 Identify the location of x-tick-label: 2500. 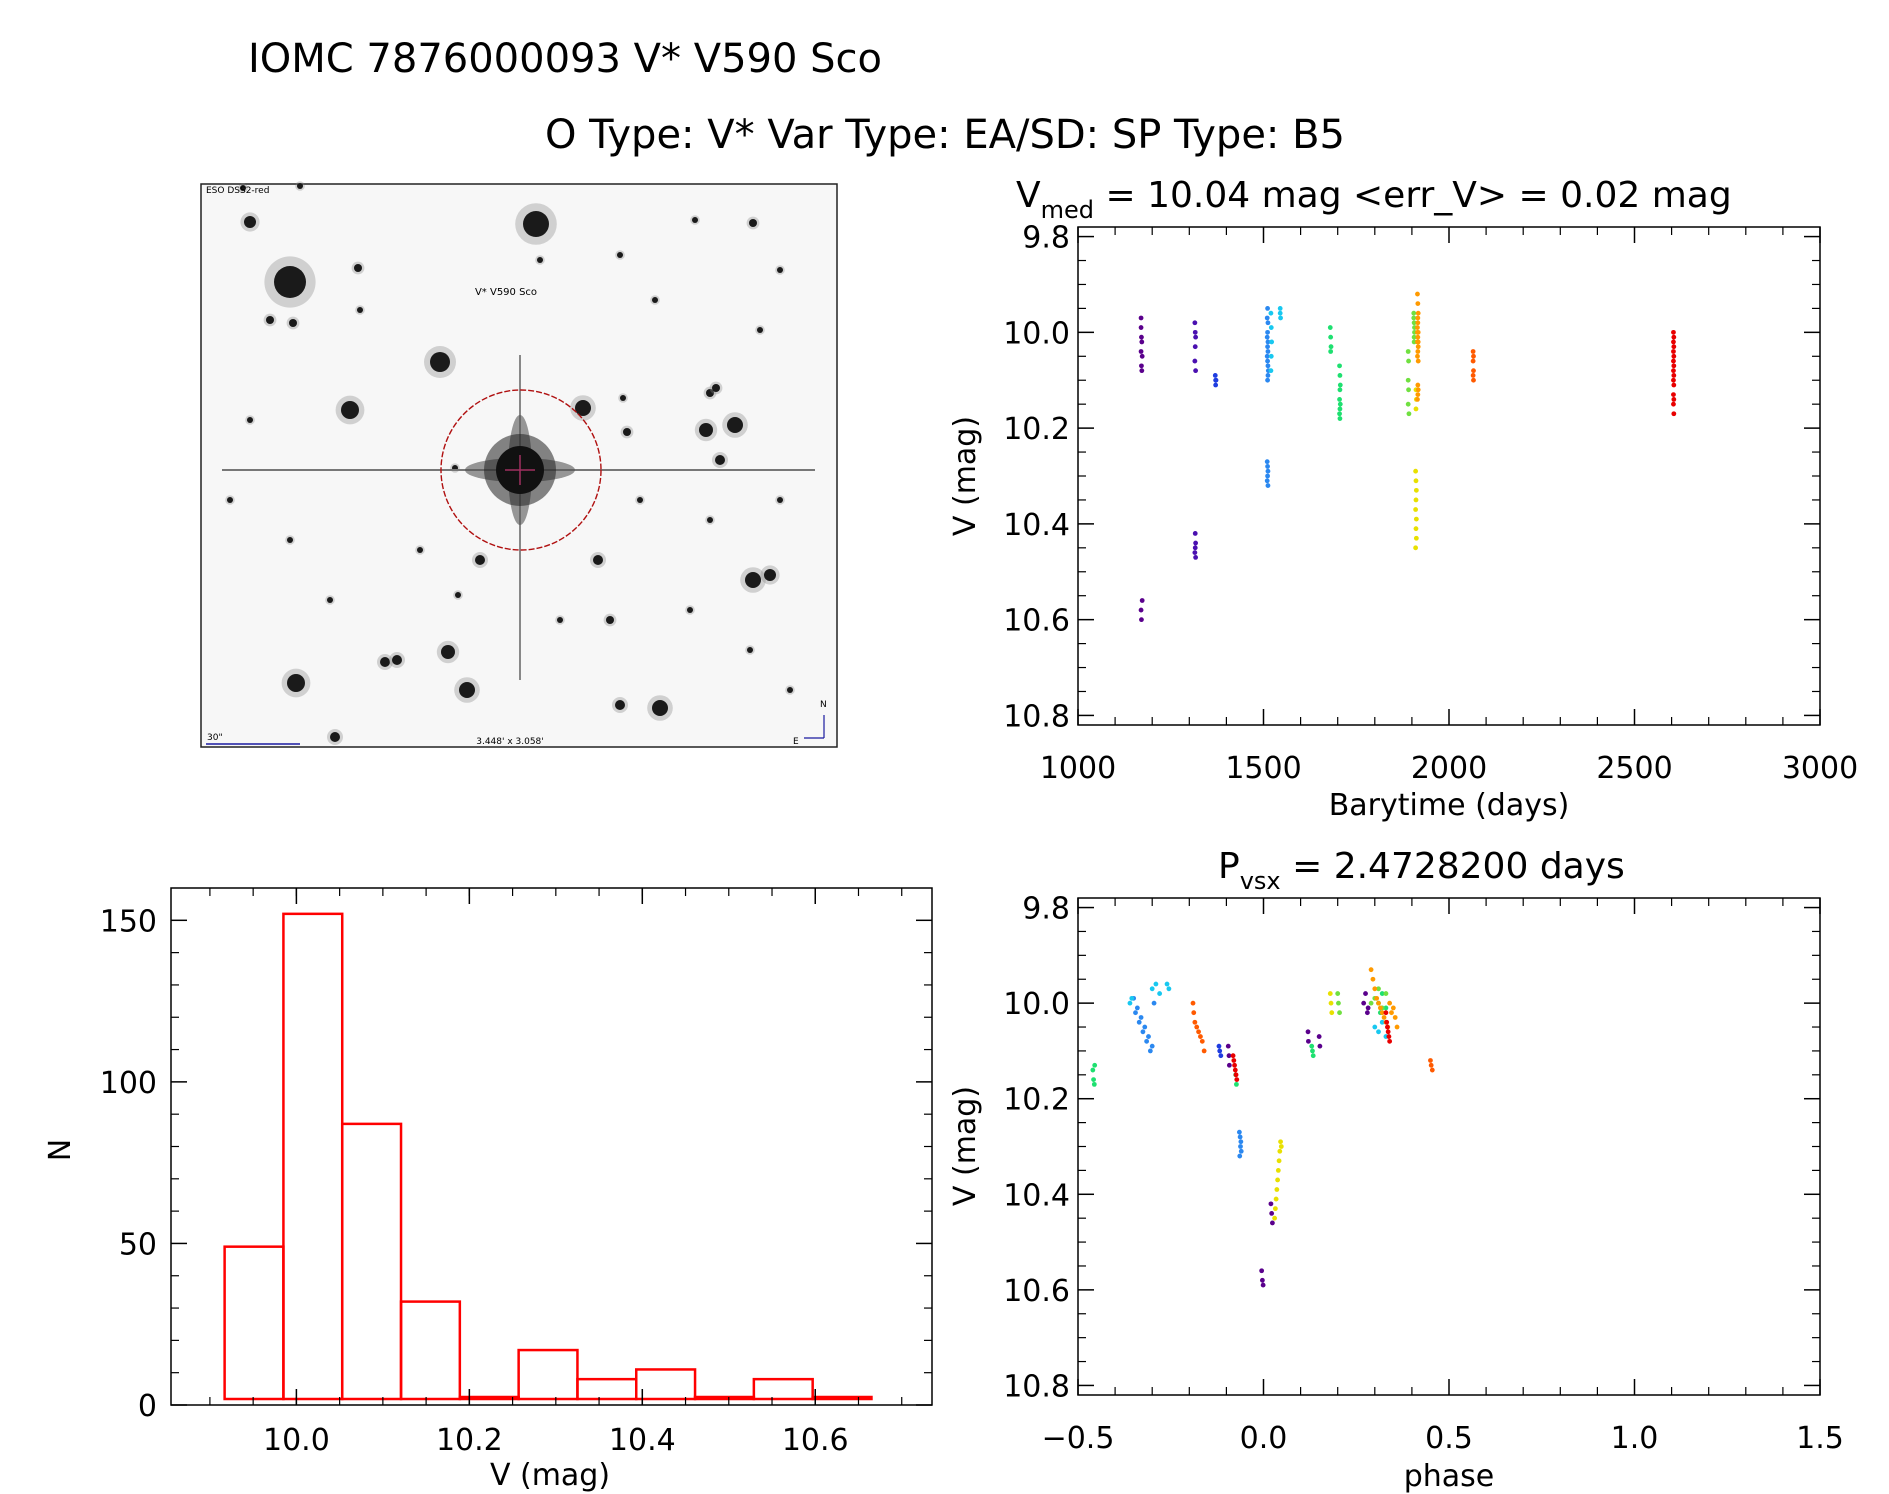
(1634, 768).